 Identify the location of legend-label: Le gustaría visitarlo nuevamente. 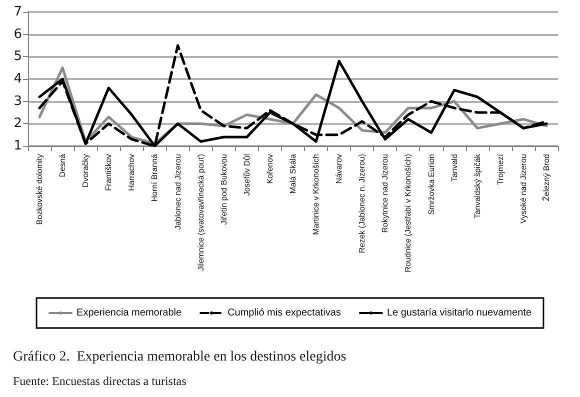
(459, 313).